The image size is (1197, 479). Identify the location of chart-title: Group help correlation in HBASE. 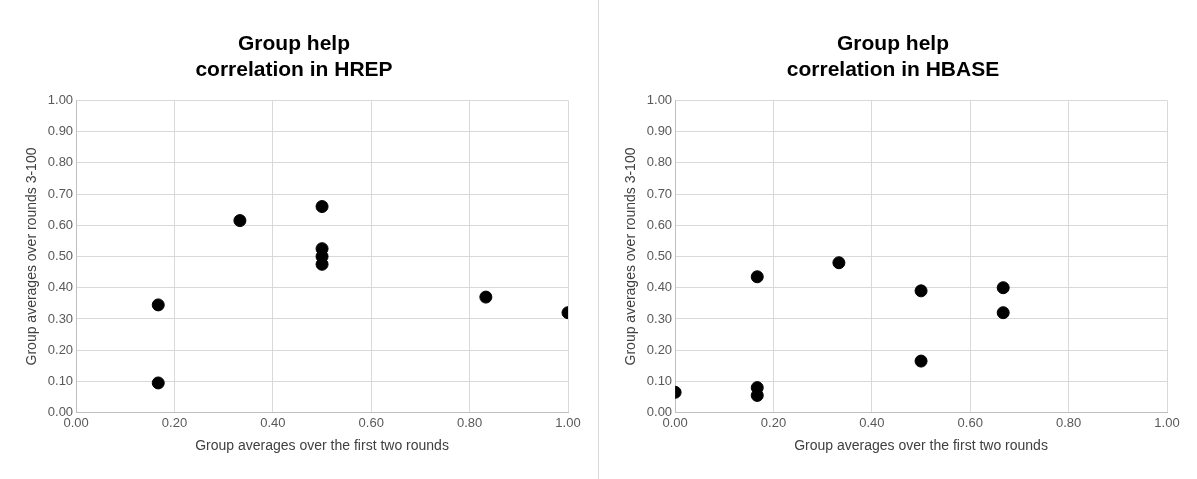
(893, 55).